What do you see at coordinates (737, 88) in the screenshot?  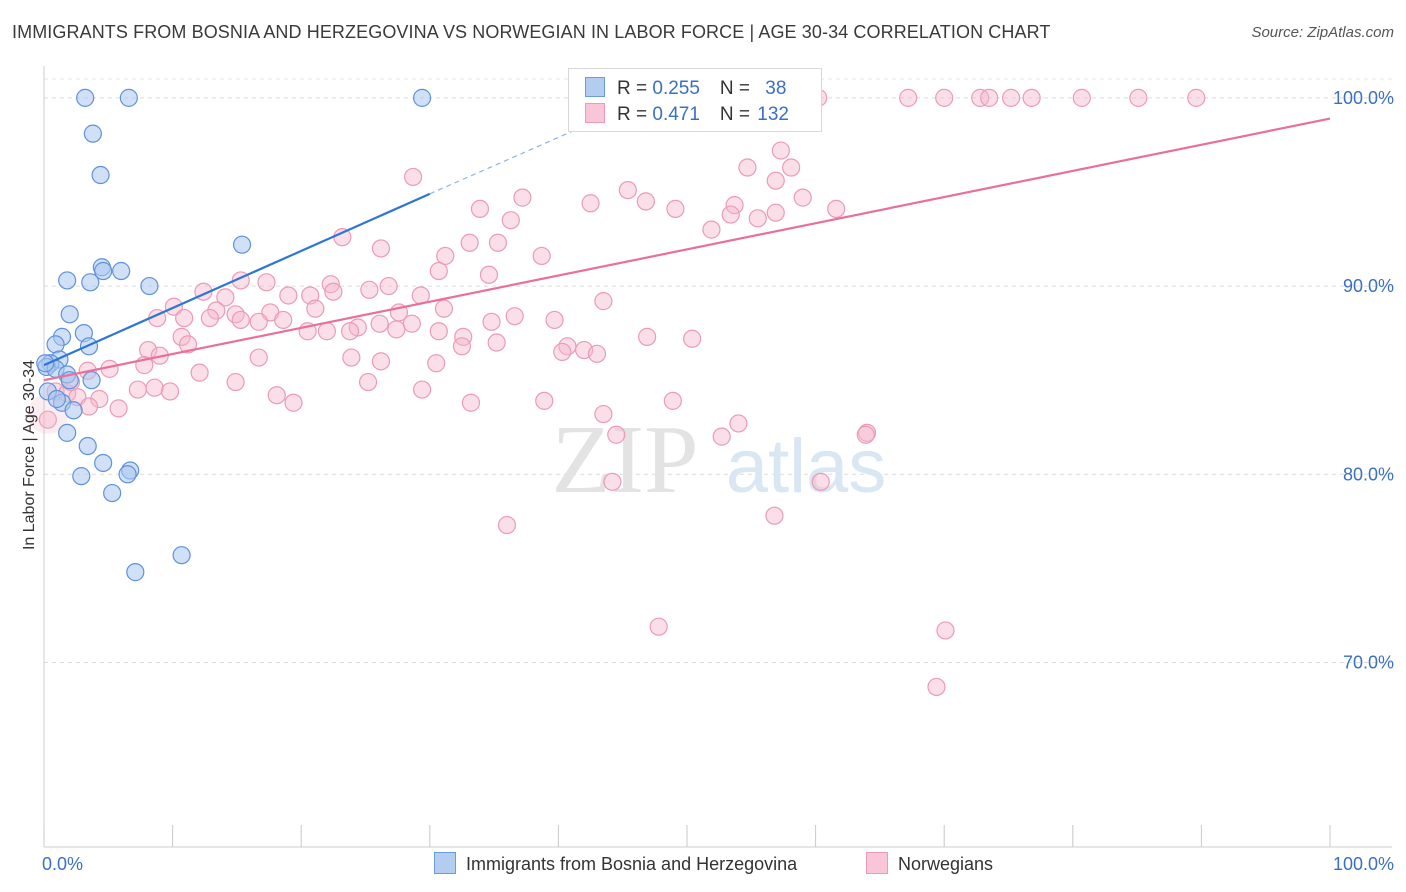 I see `legend-n-label: N =` at bounding box center [737, 88].